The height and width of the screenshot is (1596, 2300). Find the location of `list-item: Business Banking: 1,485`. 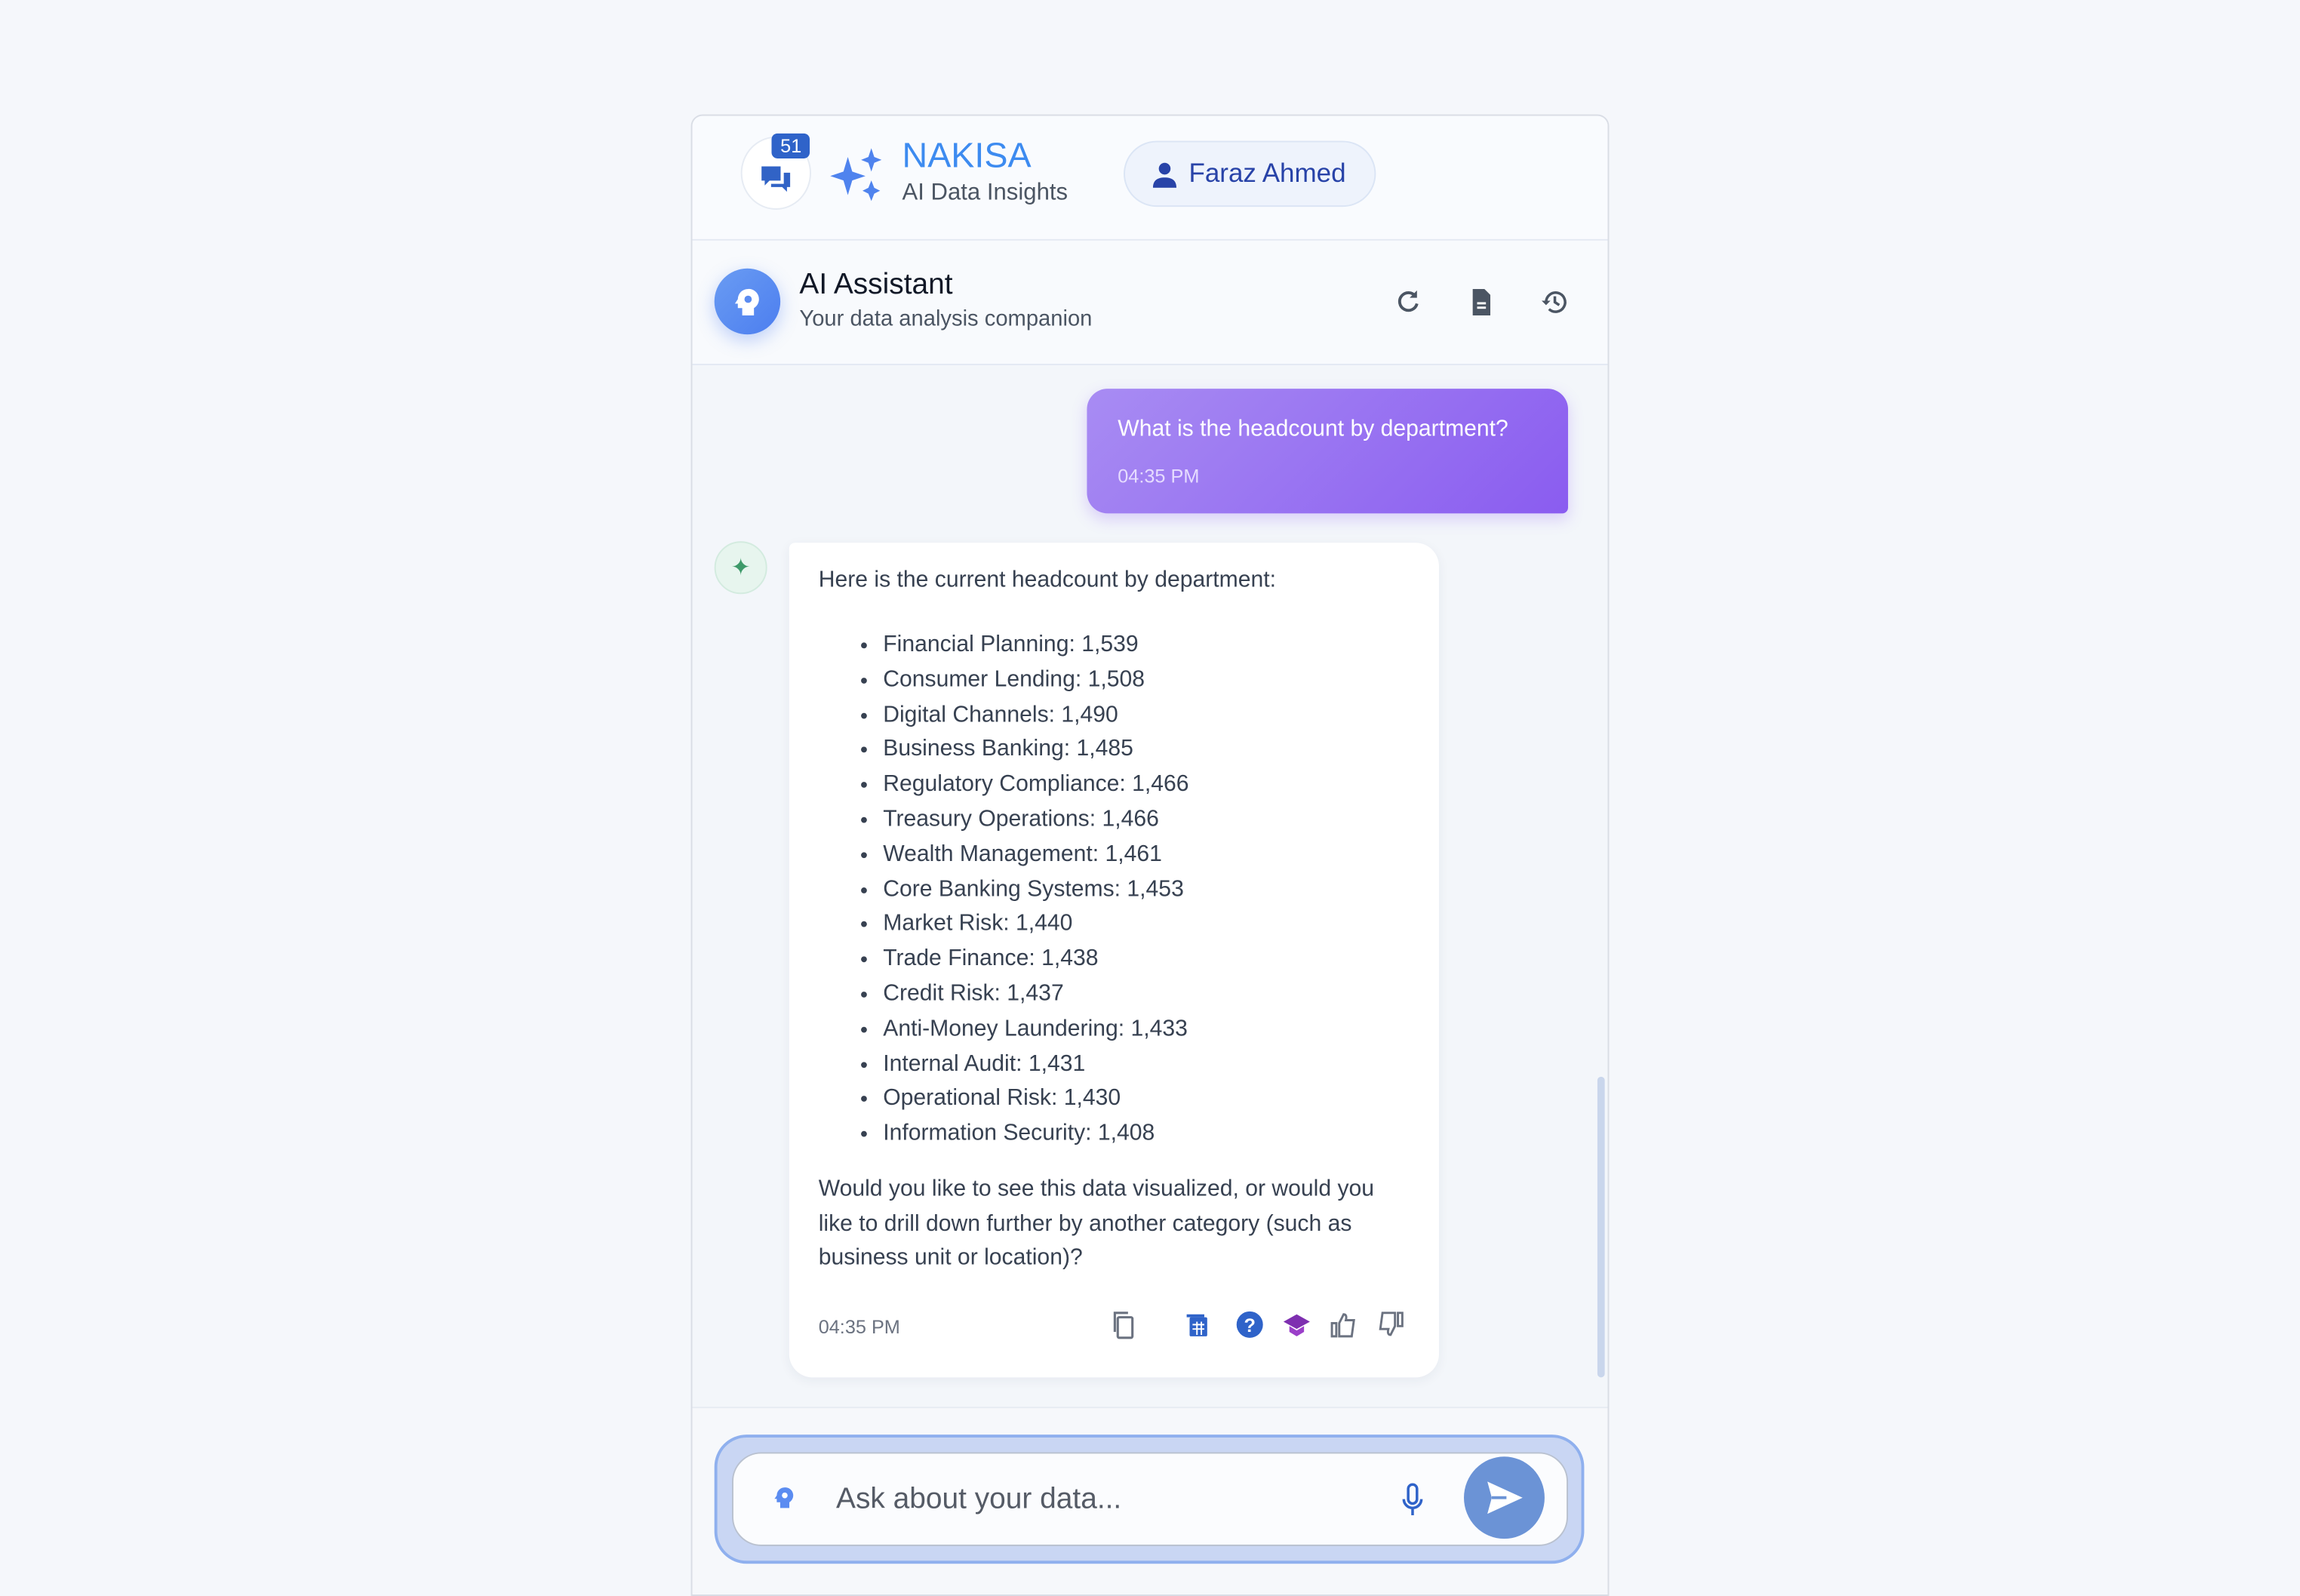

list-item: Business Banking: 1,485 is located at coordinates (1035, 750).